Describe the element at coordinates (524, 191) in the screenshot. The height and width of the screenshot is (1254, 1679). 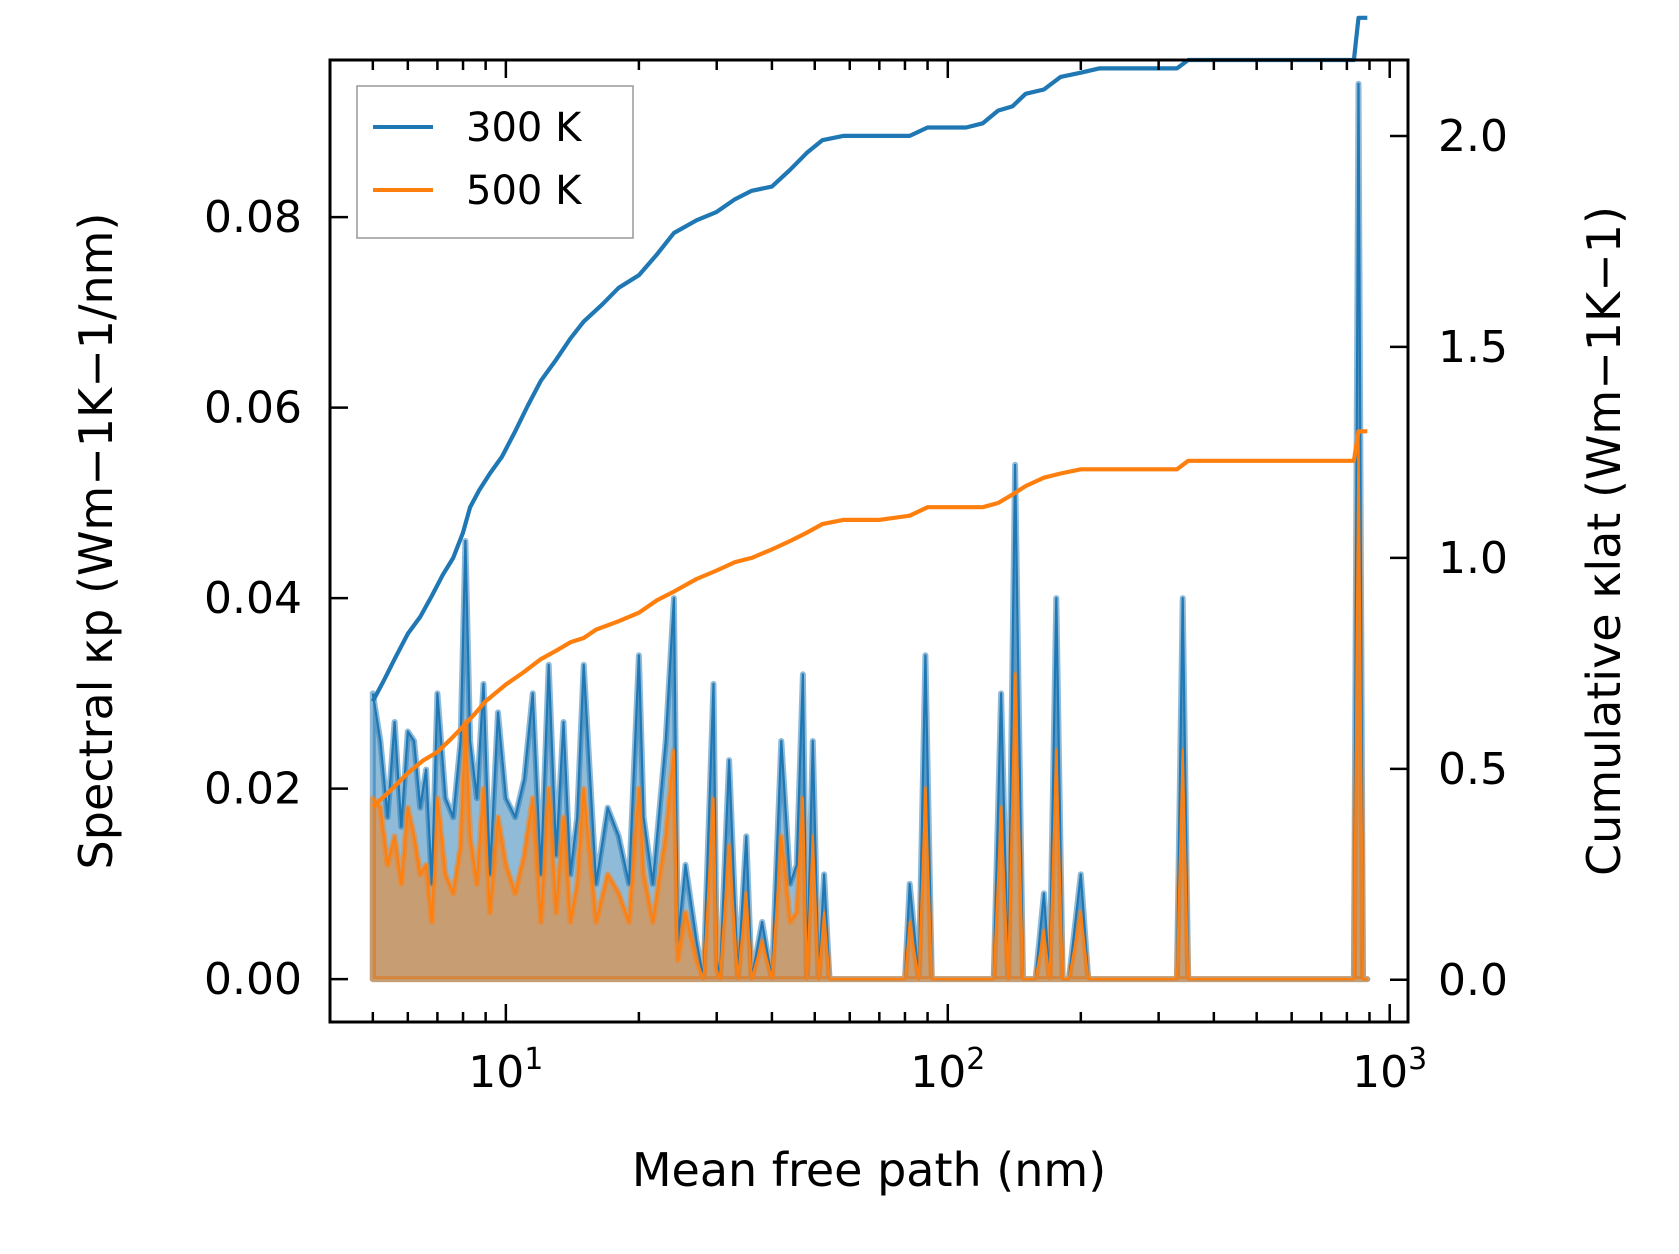
I see `legend-label-500k: 500 K` at that location.